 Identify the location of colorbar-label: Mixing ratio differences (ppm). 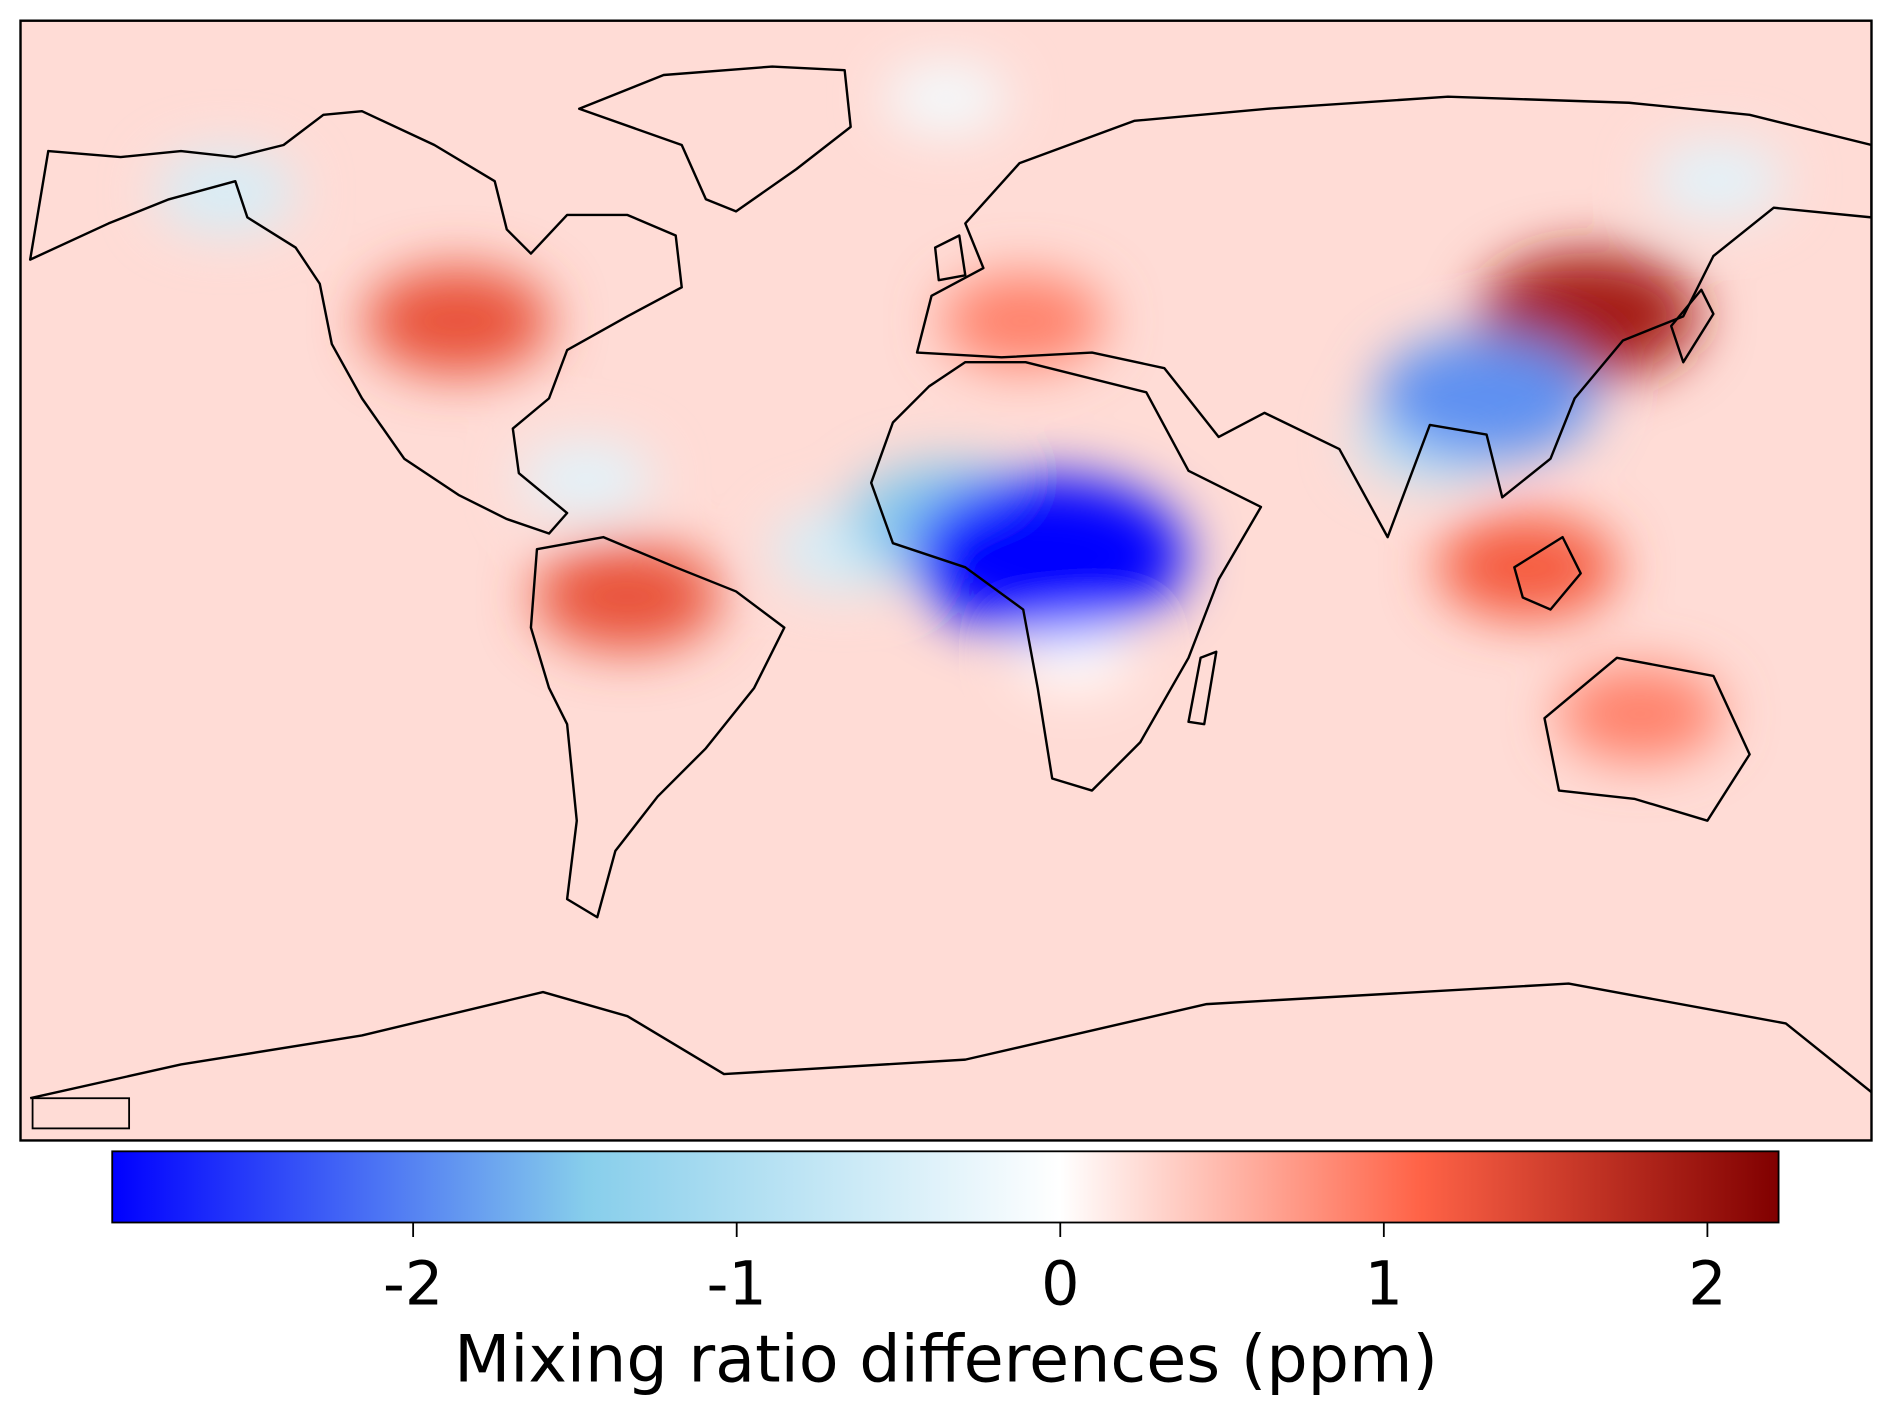
(946, 1360).